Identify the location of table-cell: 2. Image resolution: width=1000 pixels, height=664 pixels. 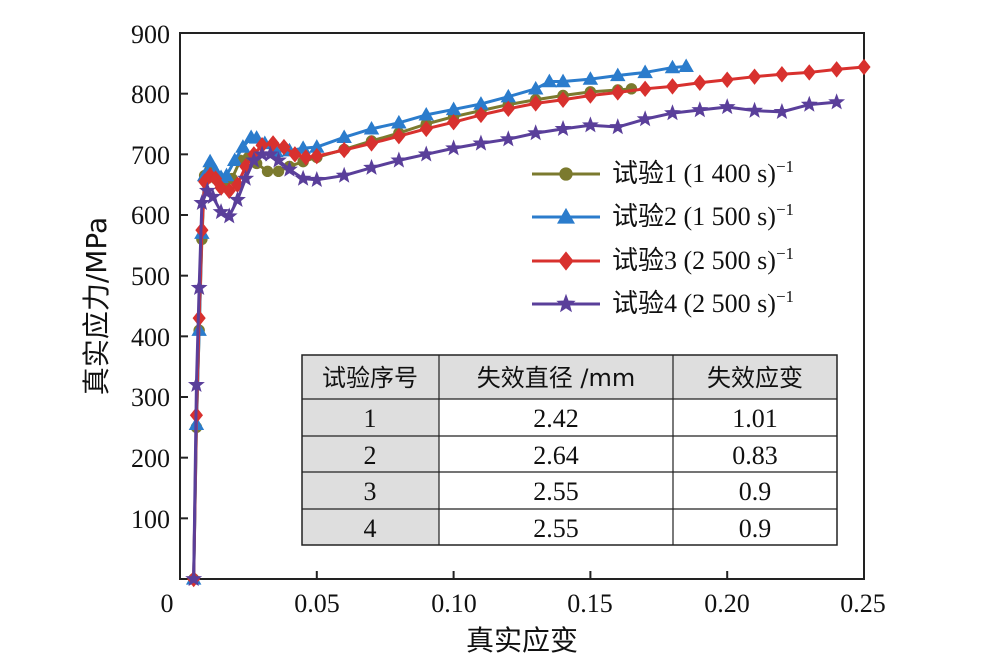
(370, 455).